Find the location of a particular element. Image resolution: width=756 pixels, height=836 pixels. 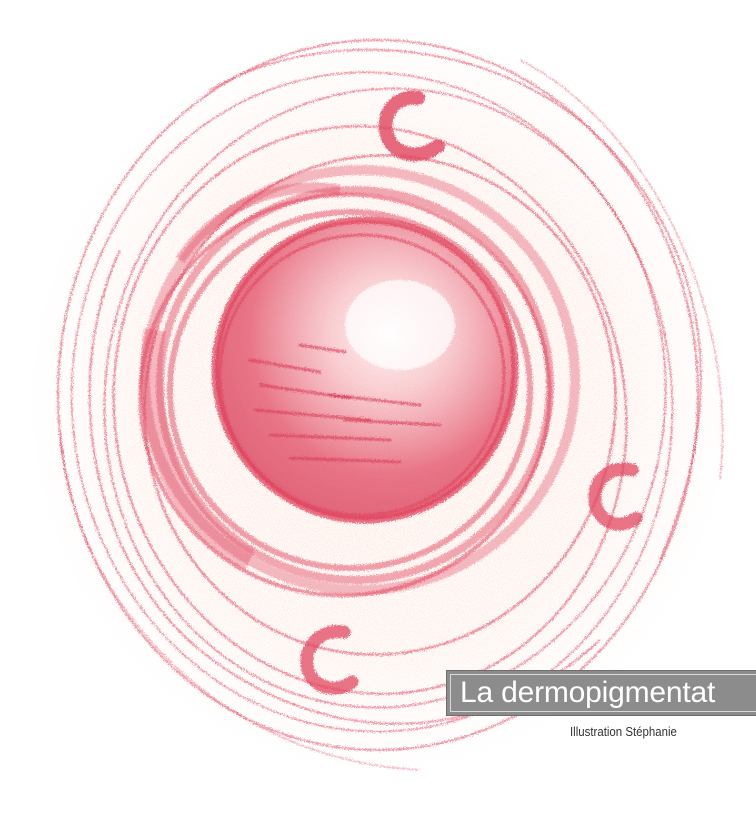

caption-inner-border is located at coordinates (603, 693).